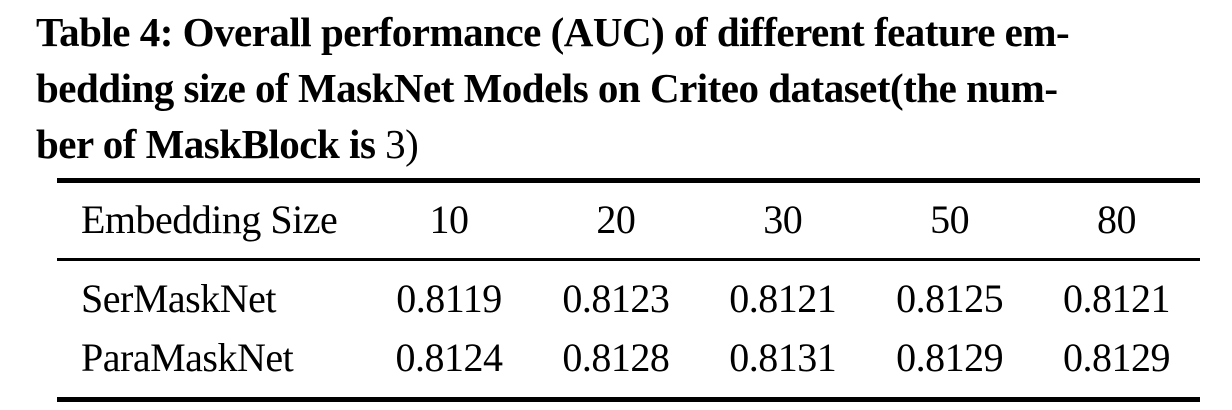 The width and height of the screenshot is (1232, 410). Describe the element at coordinates (616, 357) in the screenshot. I see `value-cell: 0.8128` at that location.